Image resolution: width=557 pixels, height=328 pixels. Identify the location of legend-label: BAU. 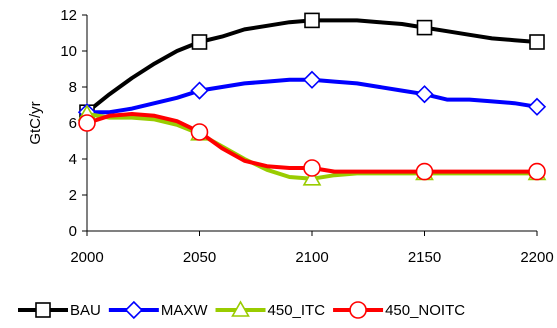
(85, 310).